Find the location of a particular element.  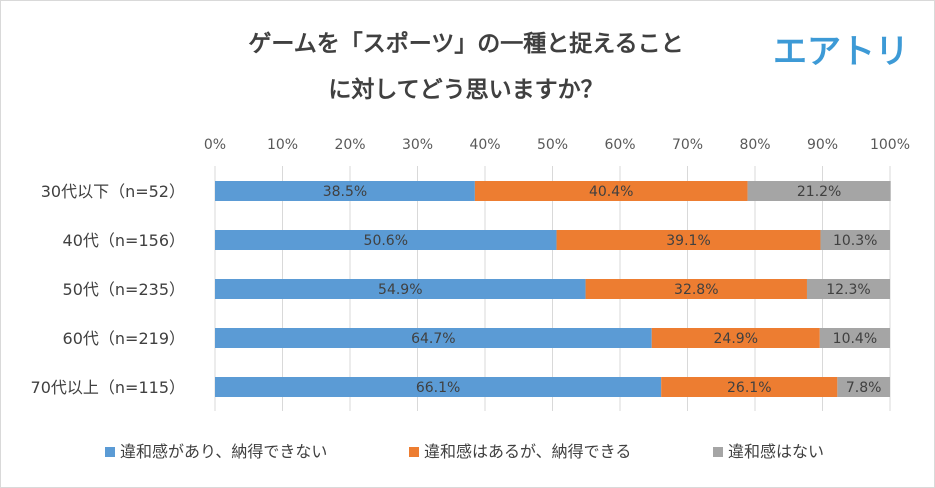

data-label: 26.1% is located at coordinates (749, 388).